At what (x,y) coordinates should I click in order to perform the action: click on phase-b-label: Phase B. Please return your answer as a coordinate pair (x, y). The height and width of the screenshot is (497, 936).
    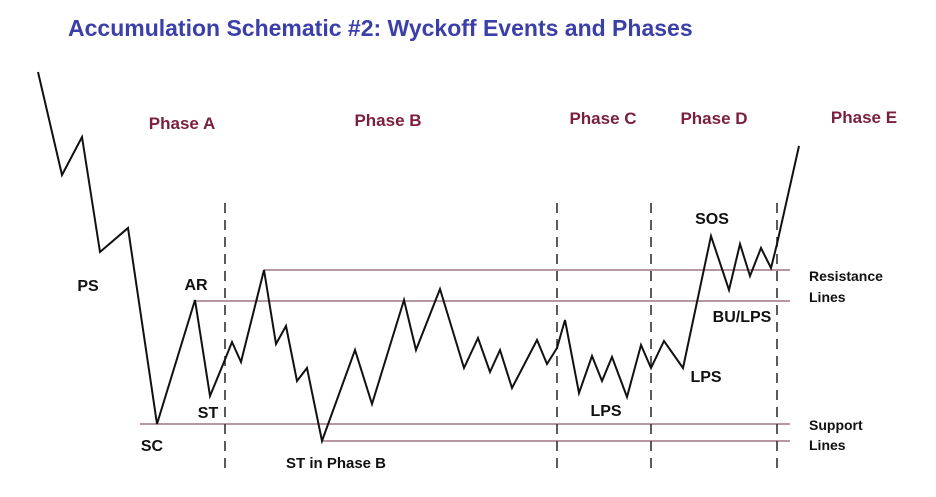
    Looking at the image, I should click on (387, 120).